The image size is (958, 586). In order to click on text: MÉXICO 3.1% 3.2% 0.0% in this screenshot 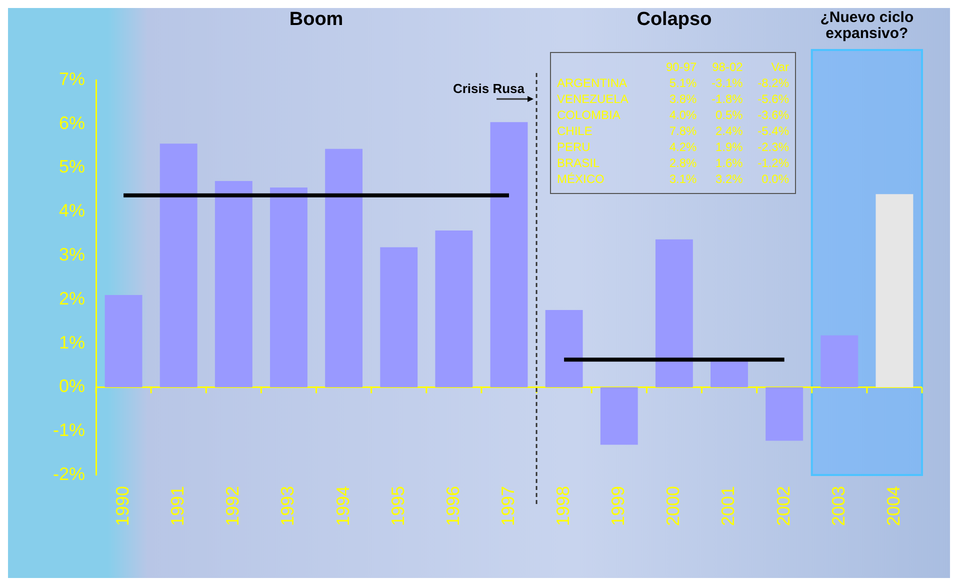, I will do `click(673, 179)`.